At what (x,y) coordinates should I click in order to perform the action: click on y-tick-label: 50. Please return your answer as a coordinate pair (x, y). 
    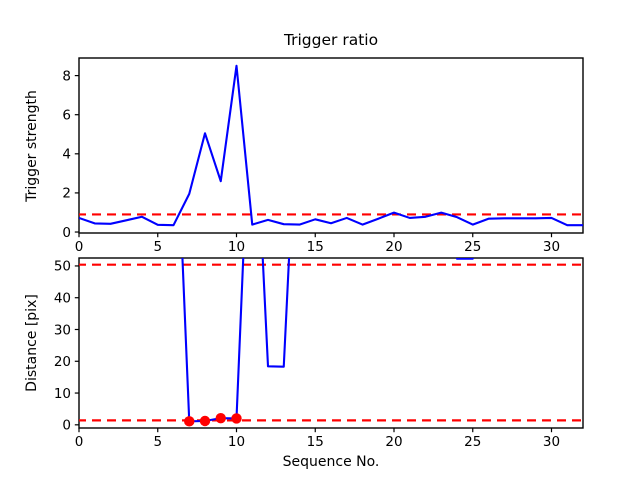
    Looking at the image, I should click on (62, 267).